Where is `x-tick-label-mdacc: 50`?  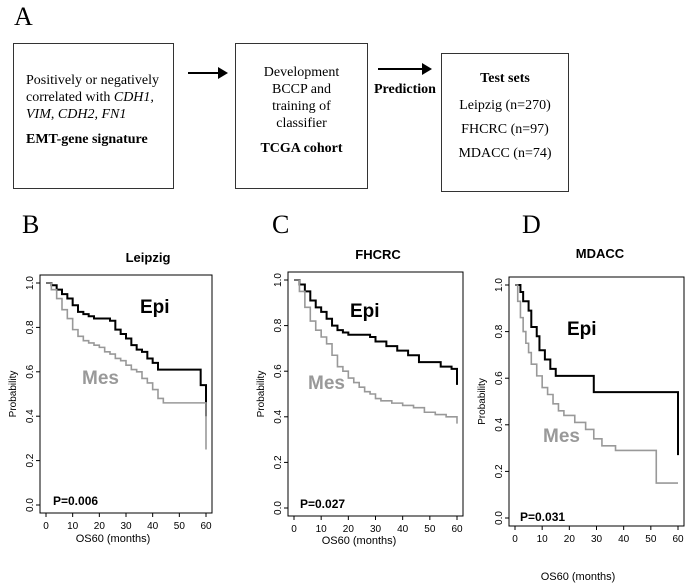 x-tick-label-mdacc: 50 is located at coordinates (651, 539).